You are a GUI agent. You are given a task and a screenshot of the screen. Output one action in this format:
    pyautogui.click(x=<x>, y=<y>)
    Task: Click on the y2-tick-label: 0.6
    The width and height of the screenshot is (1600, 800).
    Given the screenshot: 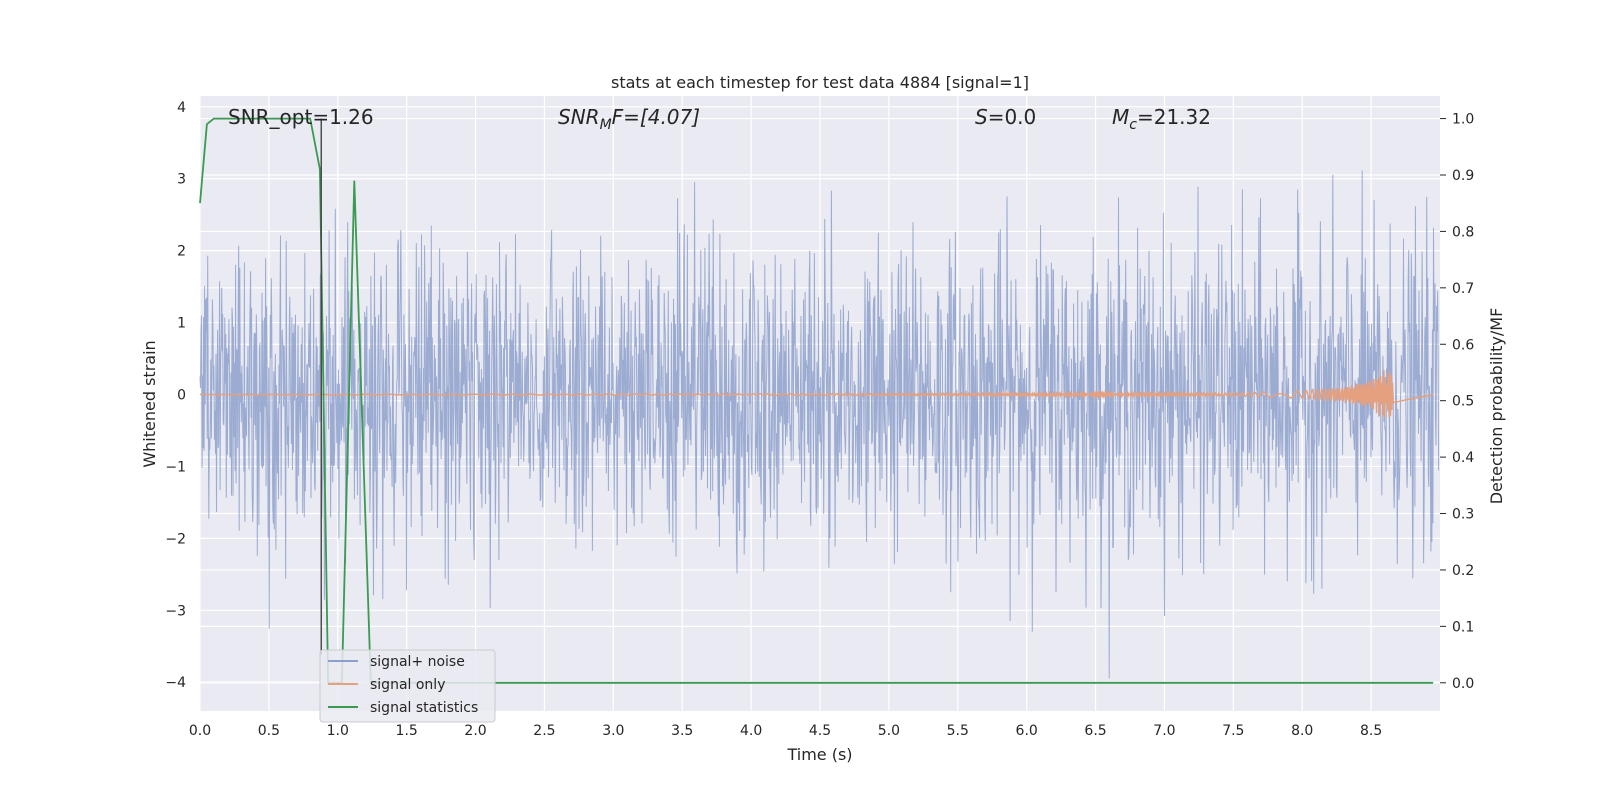 What is the action you would take?
    pyautogui.click(x=1463, y=345)
    